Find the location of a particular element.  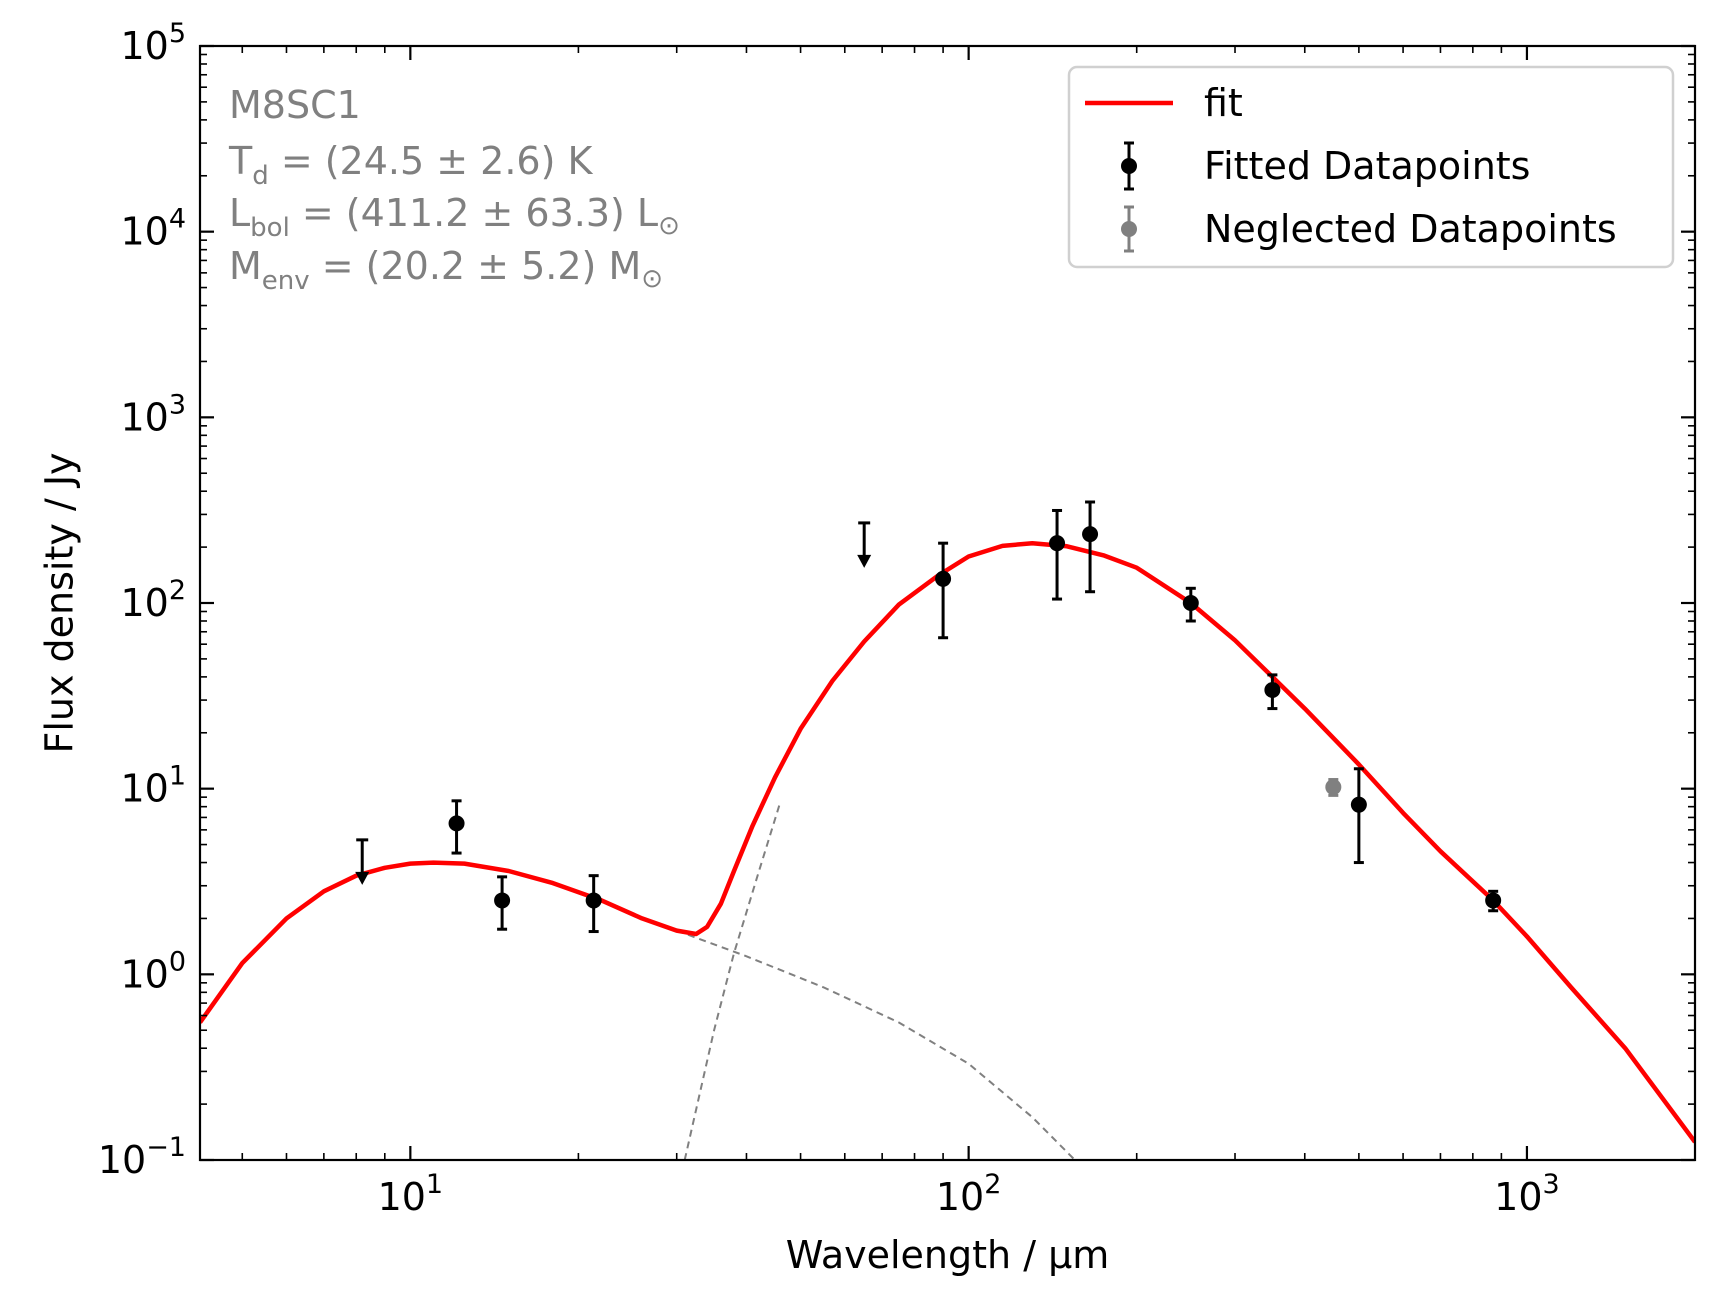

source-name: M8SC1 is located at coordinates (295, 105).